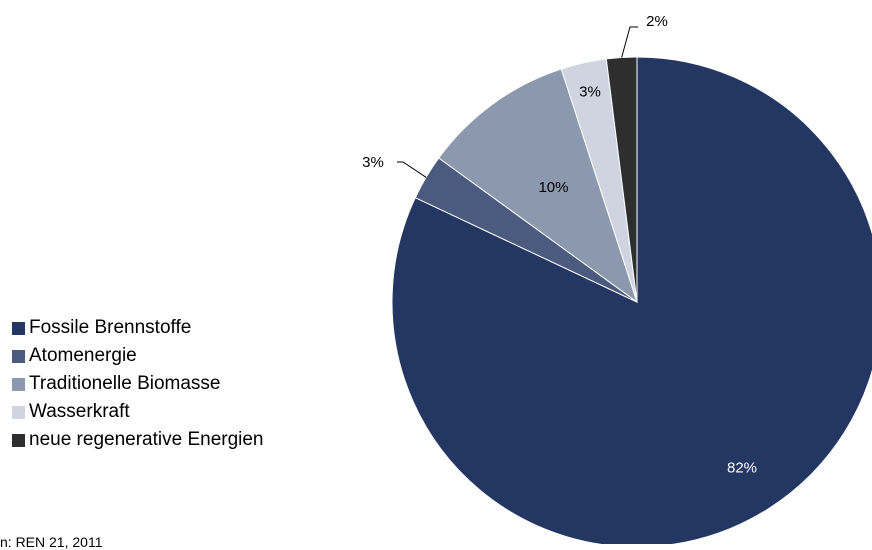  I want to click on legend-label: Atomenergie, so click(83, 355).